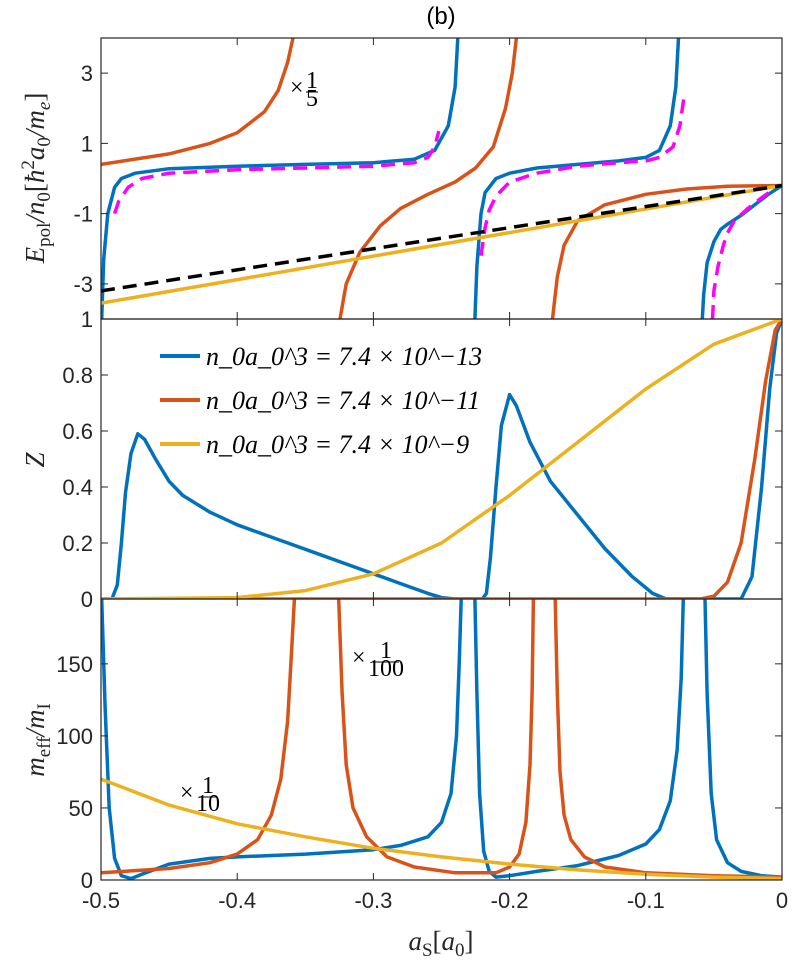  I want to click on x-axis-label: aS[a0], so click(440, 943).